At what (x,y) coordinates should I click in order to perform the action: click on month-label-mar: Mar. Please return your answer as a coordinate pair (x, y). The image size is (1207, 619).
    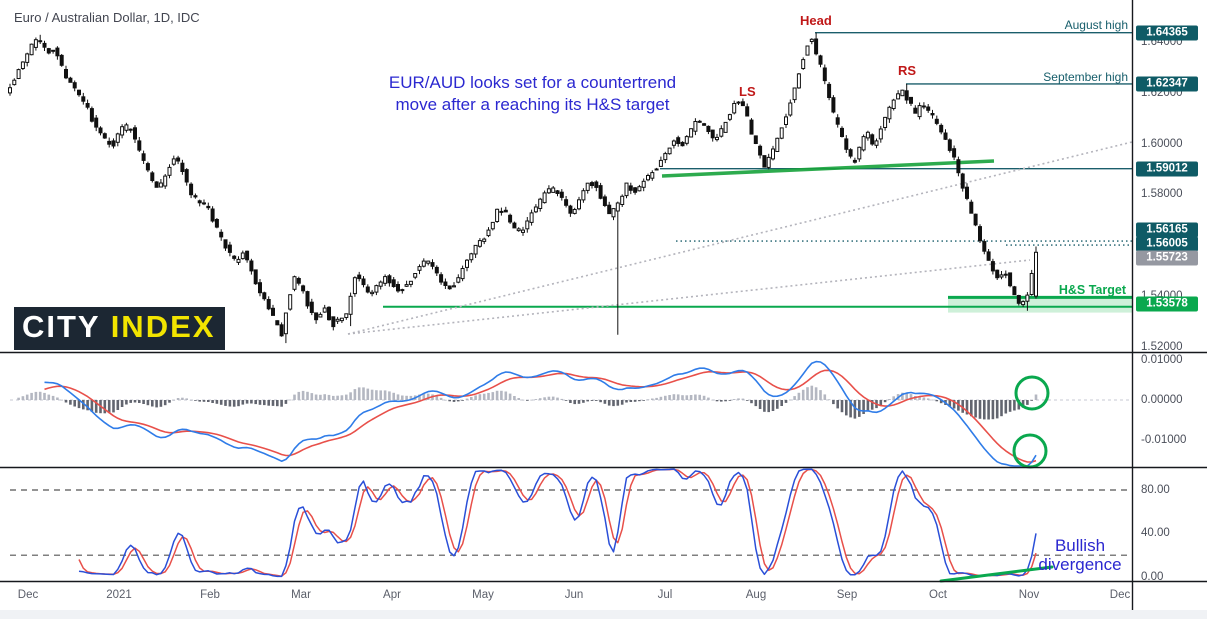
    Looking at the image, I should click on (301, 595).